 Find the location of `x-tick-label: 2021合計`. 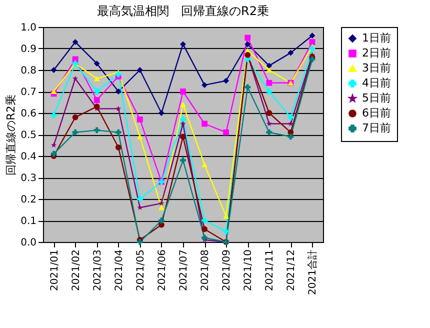

x-tick-label: 2021合計 is located at coordinates (312, 272).